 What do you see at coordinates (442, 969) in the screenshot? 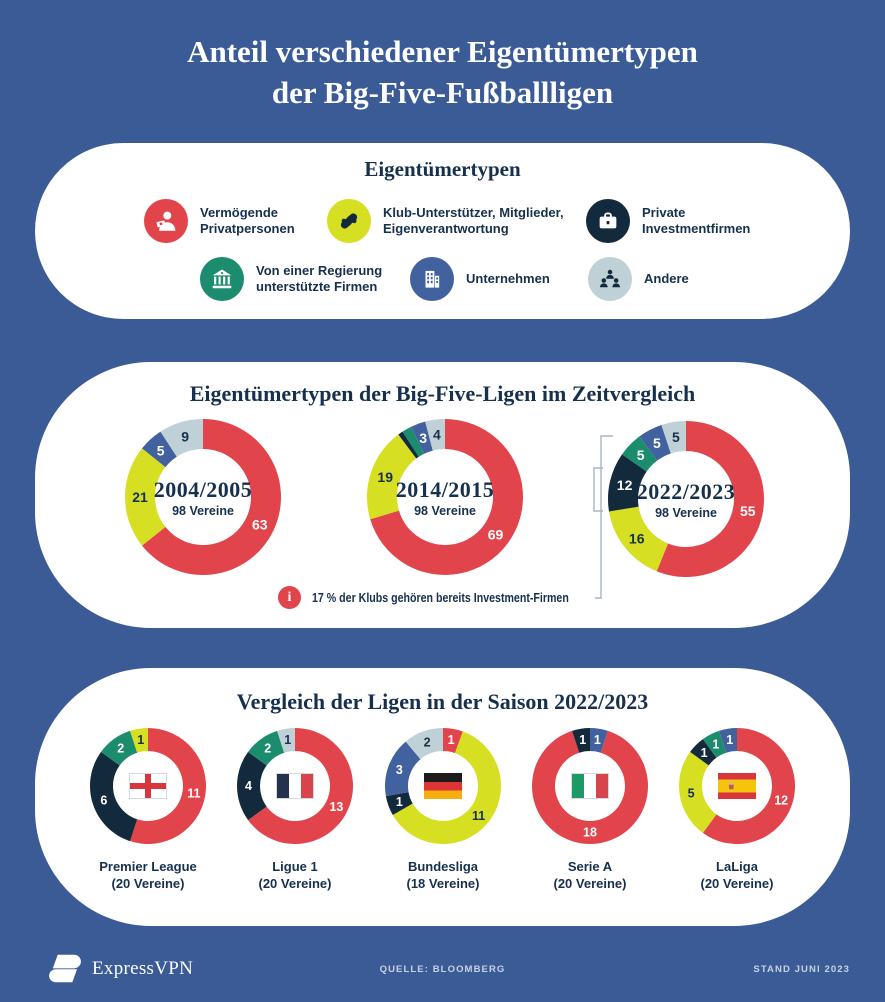
I see `source-credit: QUELLE: BLOOMBERG` at bounding box center [442, 969].